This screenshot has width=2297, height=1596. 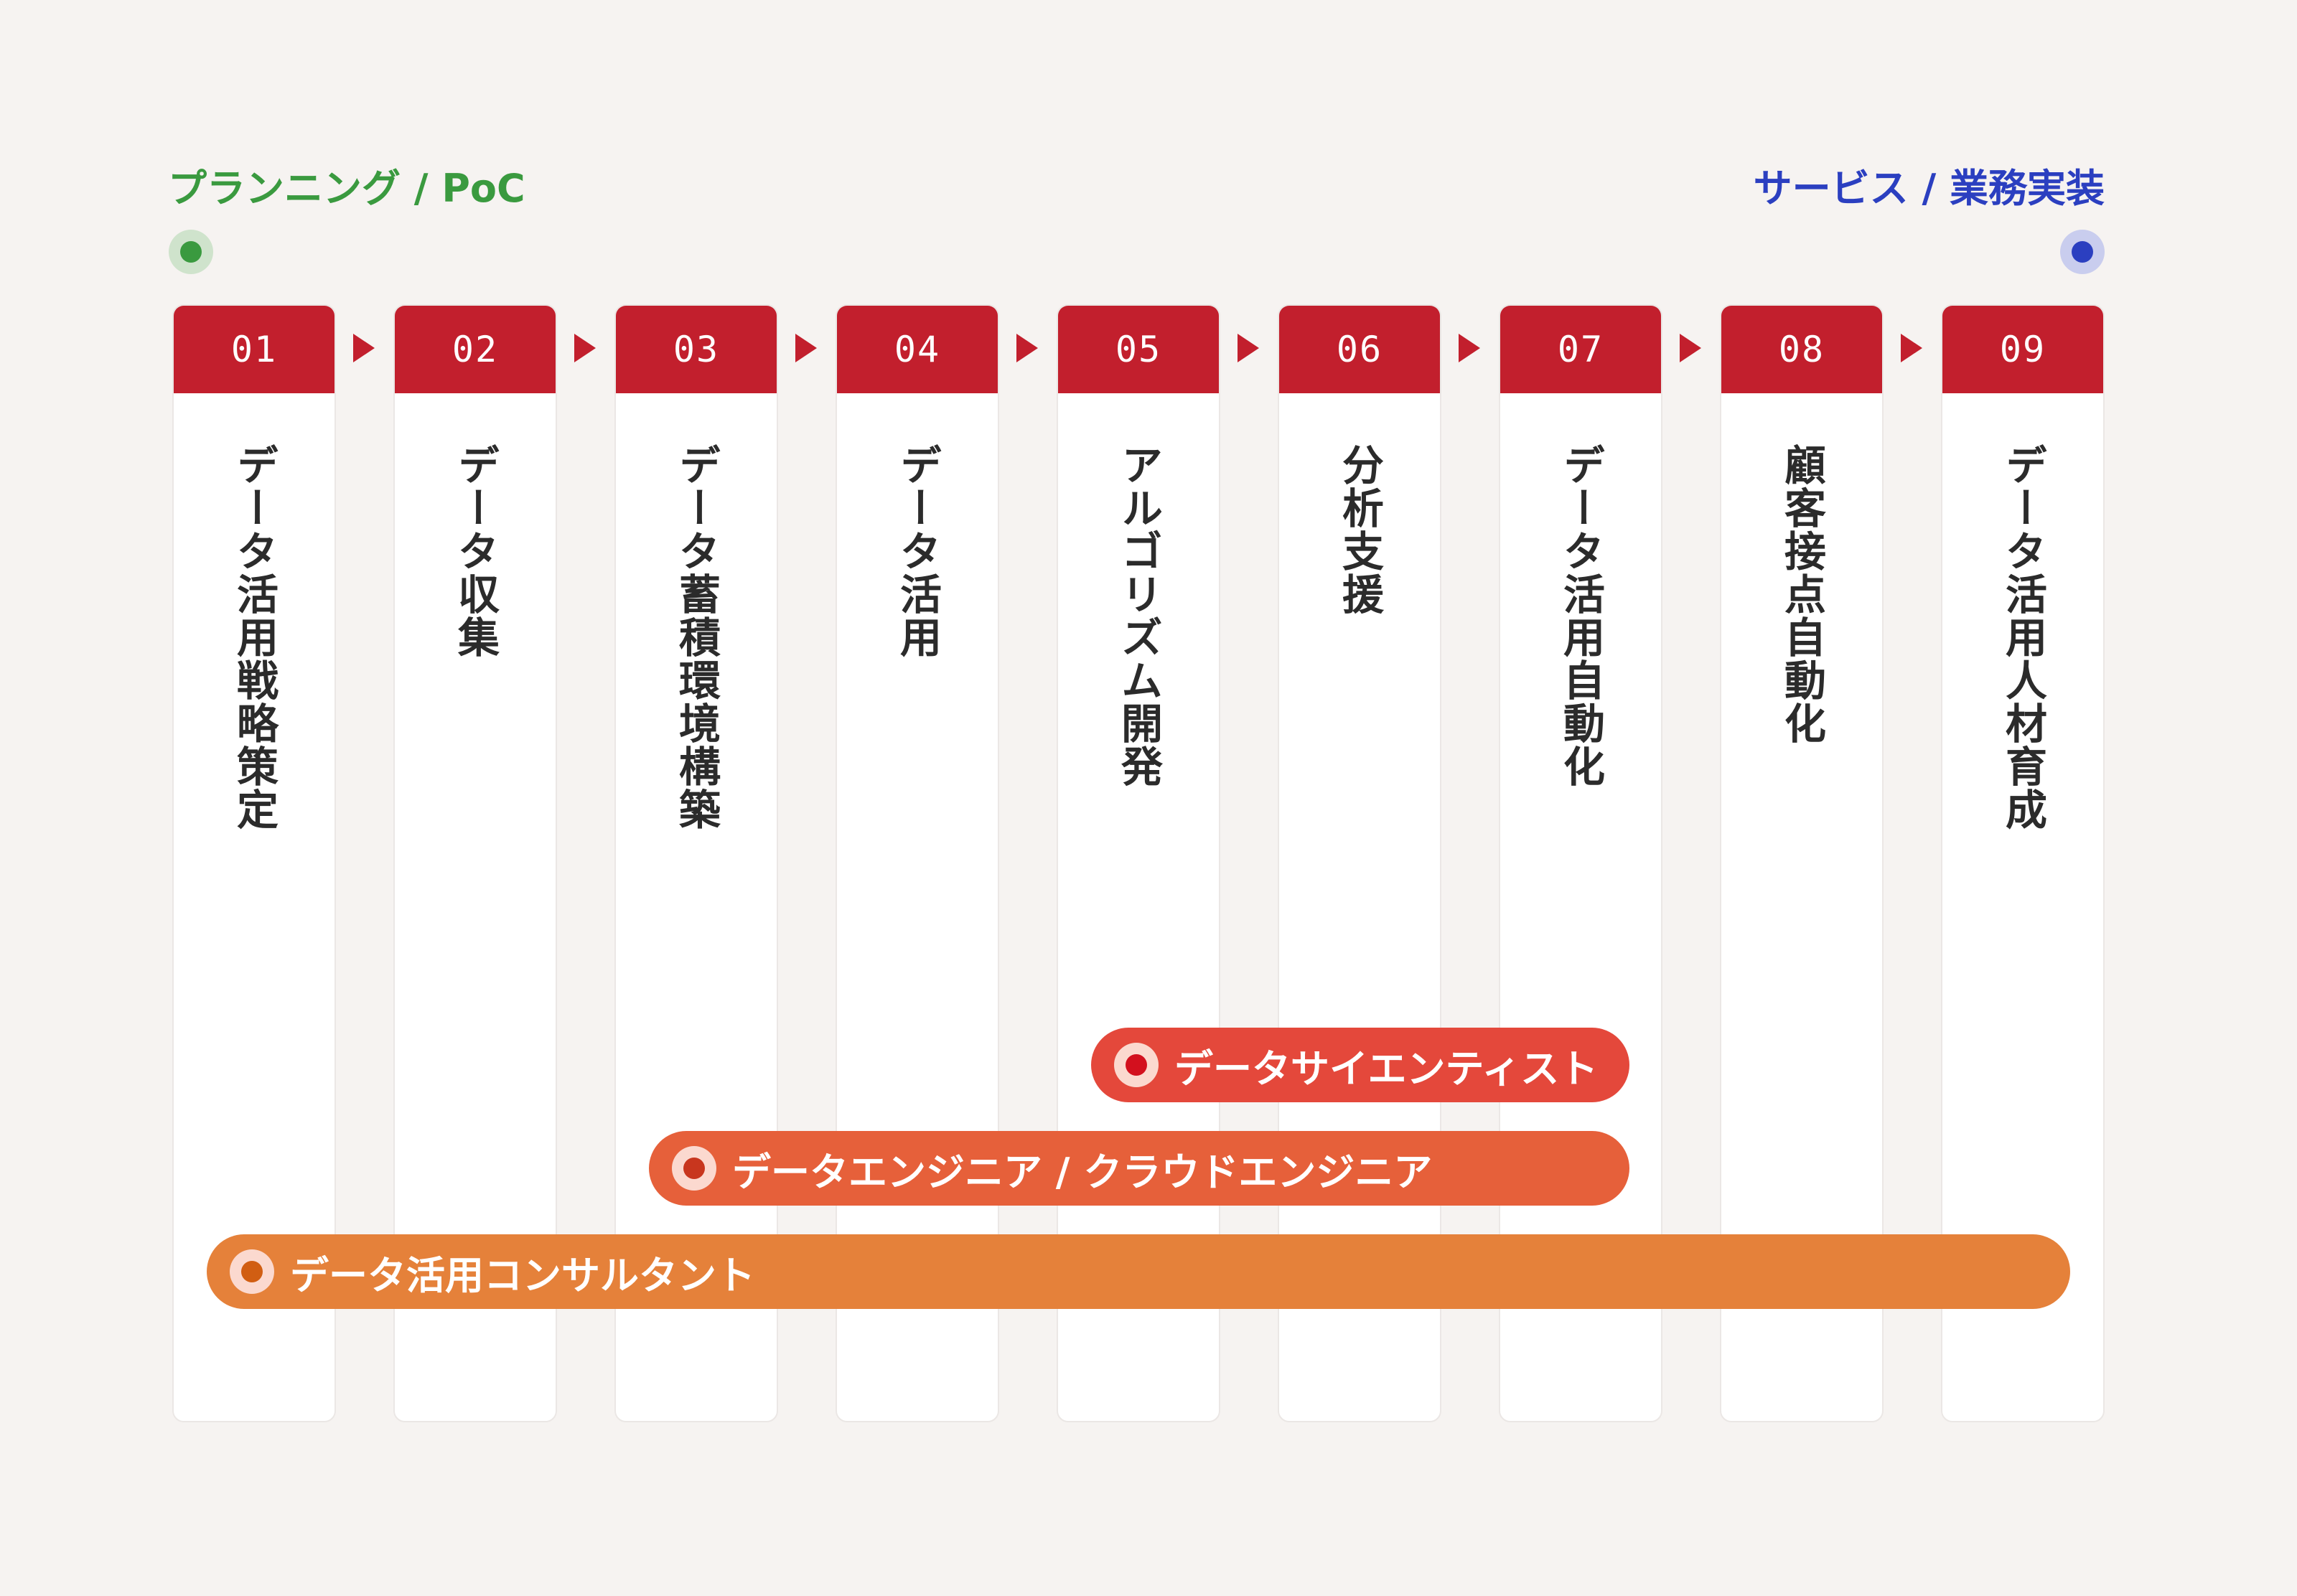 I want to click on step-number: 07, so click(x=1580, y=349).